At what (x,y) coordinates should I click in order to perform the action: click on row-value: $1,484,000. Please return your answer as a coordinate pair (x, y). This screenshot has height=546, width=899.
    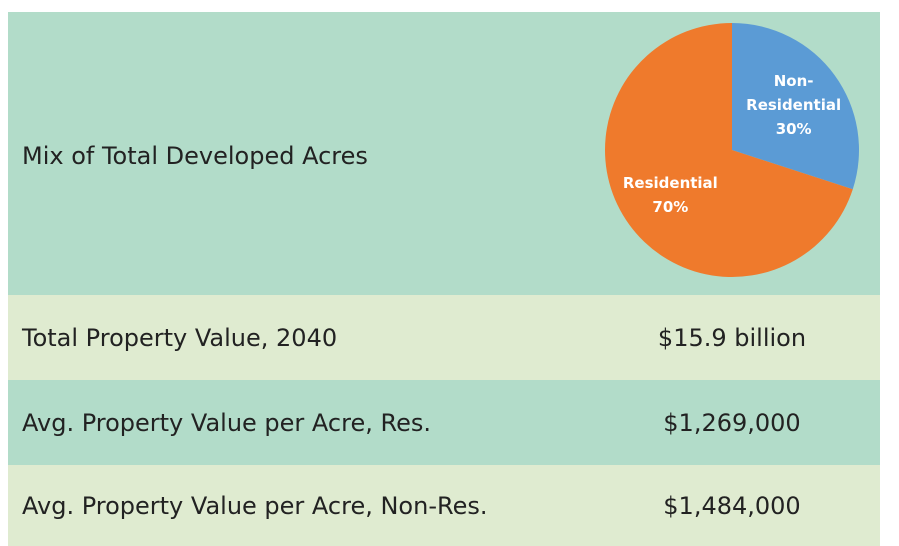
    Looking at the image, I should click on (732, 506).